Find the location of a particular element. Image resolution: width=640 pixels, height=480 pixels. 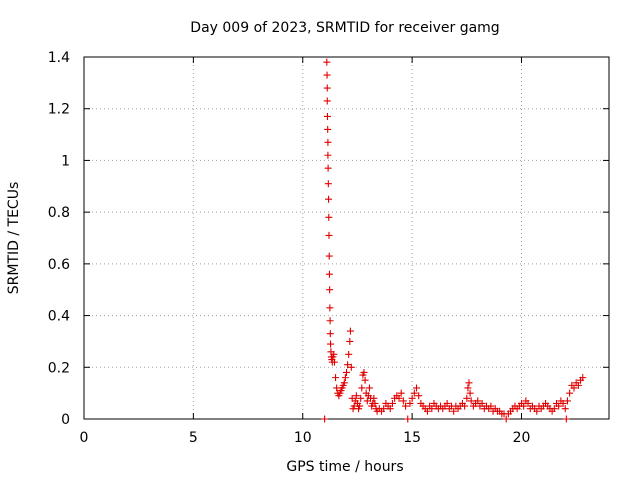

y-tick-label: 1.2 is located at coordinates (59, 110).